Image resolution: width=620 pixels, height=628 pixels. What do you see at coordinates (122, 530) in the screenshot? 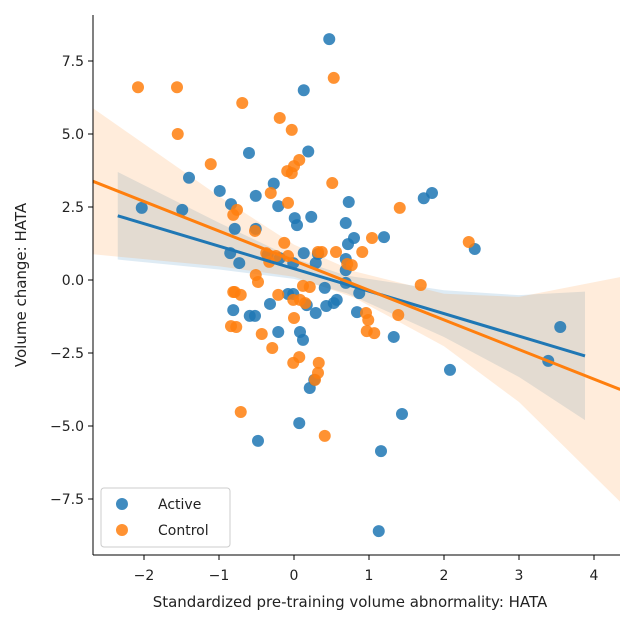
I see `legend-marker-control` at bounding box center [122, 530].